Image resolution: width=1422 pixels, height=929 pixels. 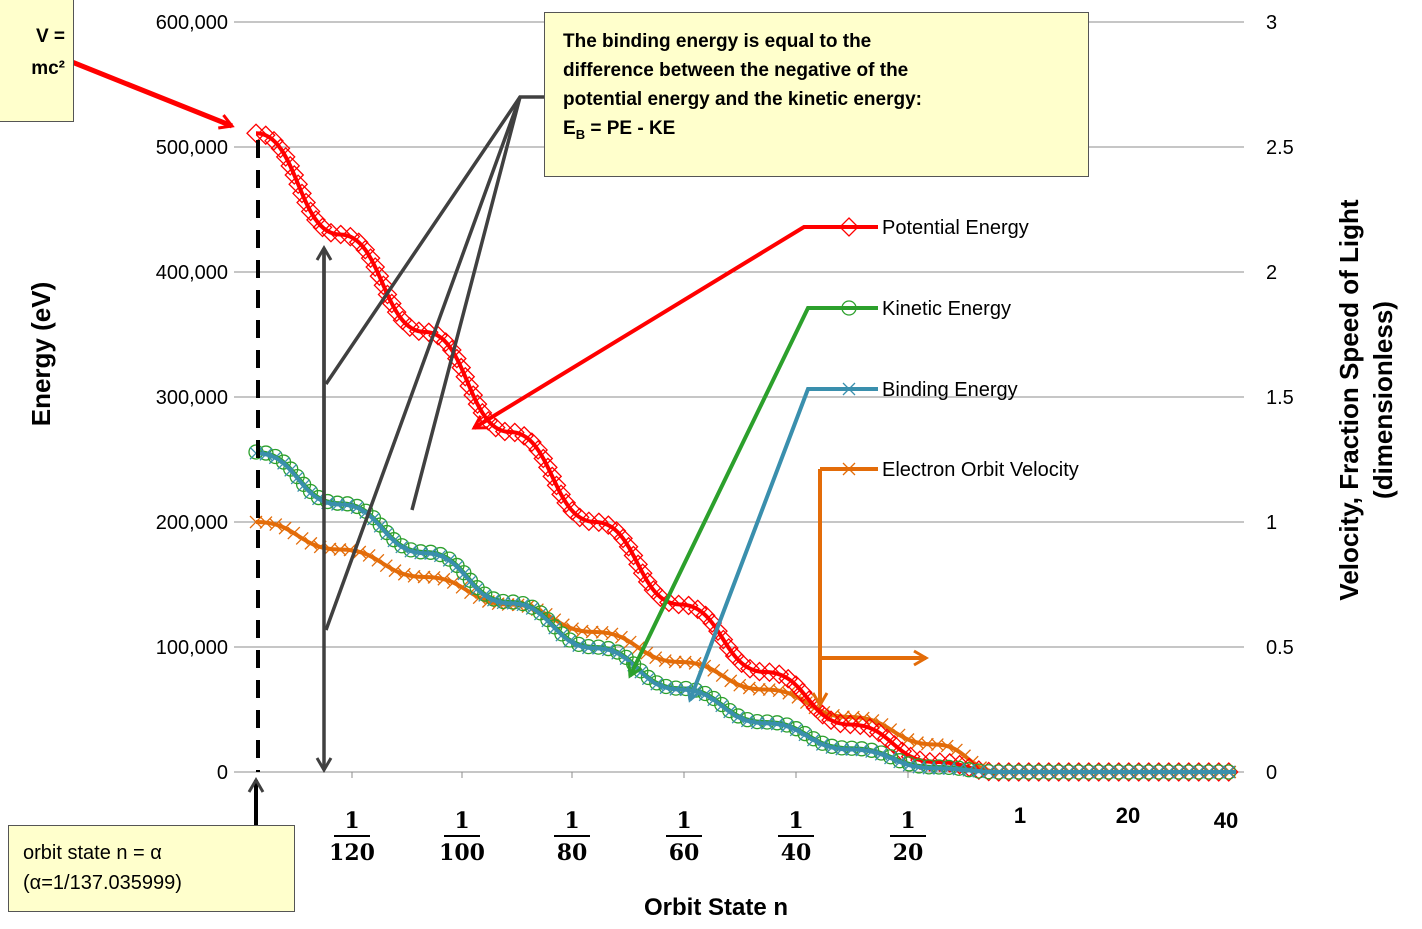 What do you see at coordinates (816, 131) in the screenshot?
I see `binding-note-formula: EB = PE - KE` at bounding box center [816, 131].